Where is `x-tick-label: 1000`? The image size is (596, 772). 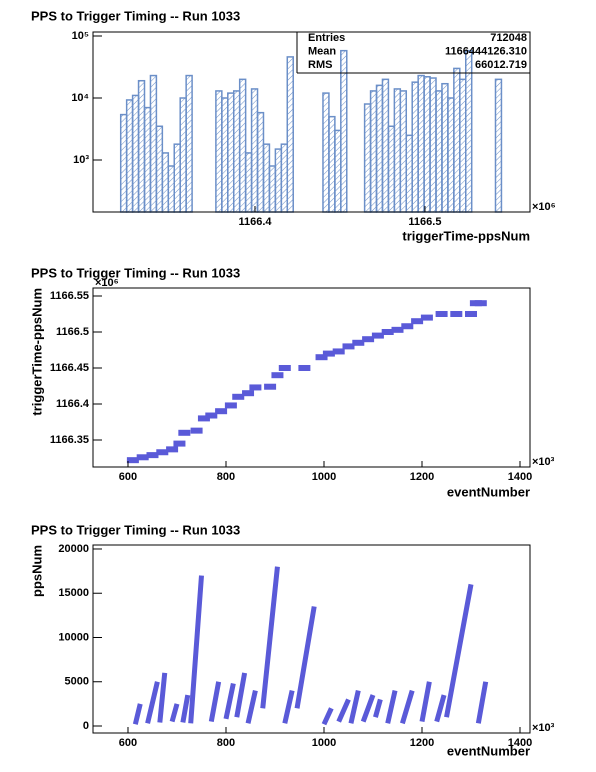 x-tick-label: 1000 is located at coordinates (324, 743).